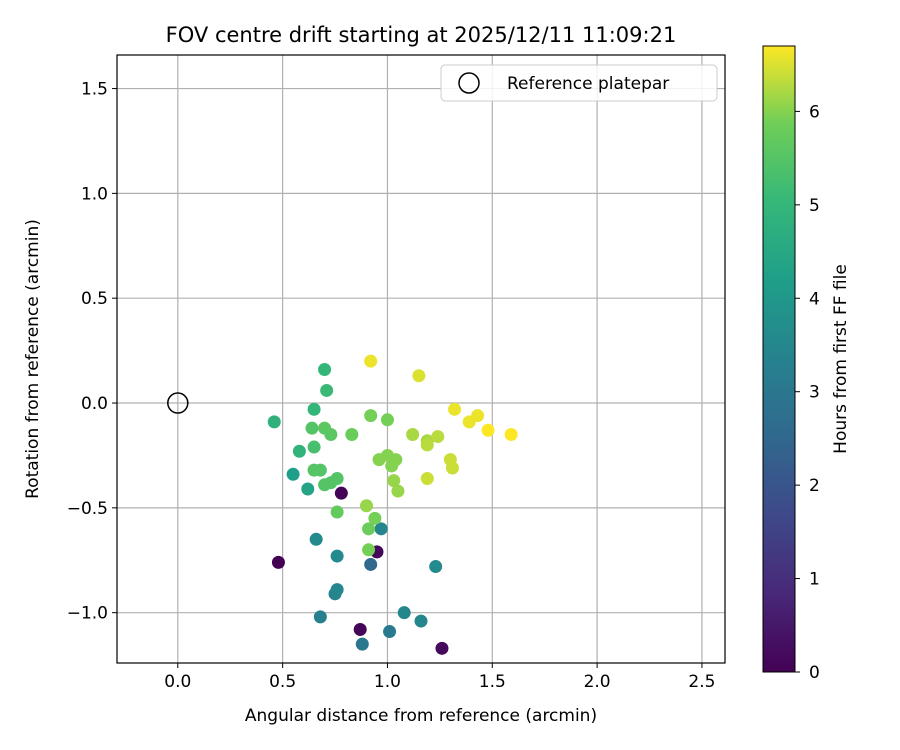 Image resolution: width=900 pixels, height=750 pixels. Describe the element at coordinates (588, 84) in the screenshot. I see `legend-entry-reference-platepar: Reference platepar` at that location.